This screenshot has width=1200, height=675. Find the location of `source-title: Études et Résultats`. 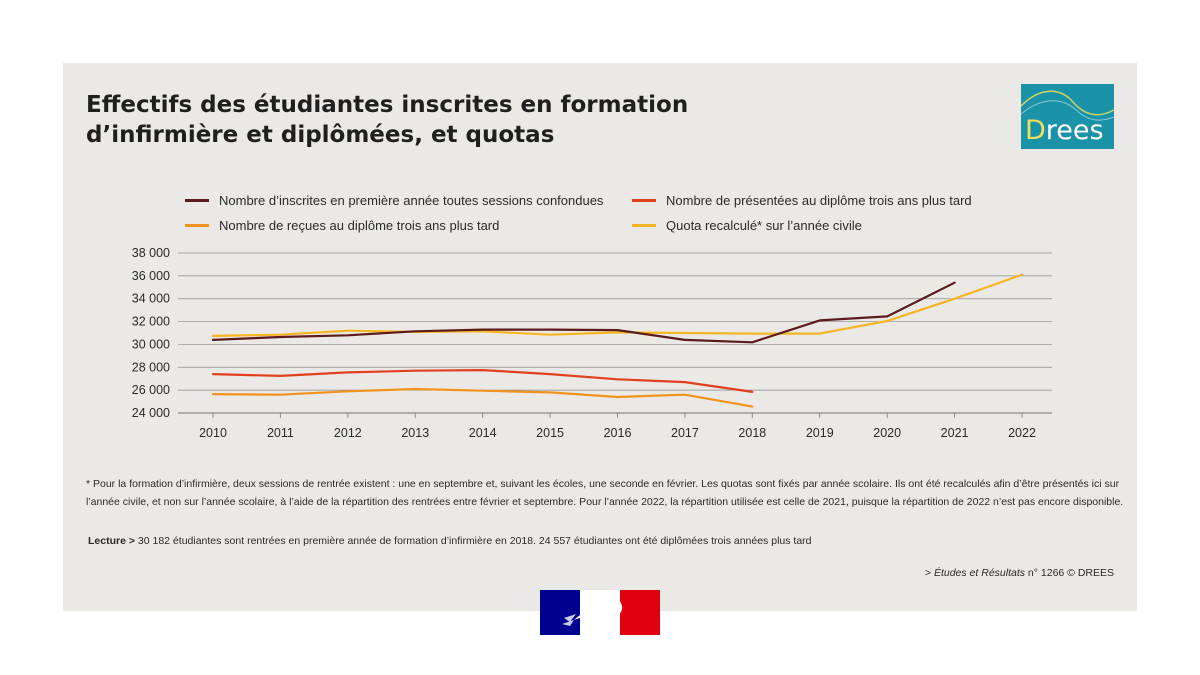

source-title: Études et Résultats is located at coordinates (979, 573).